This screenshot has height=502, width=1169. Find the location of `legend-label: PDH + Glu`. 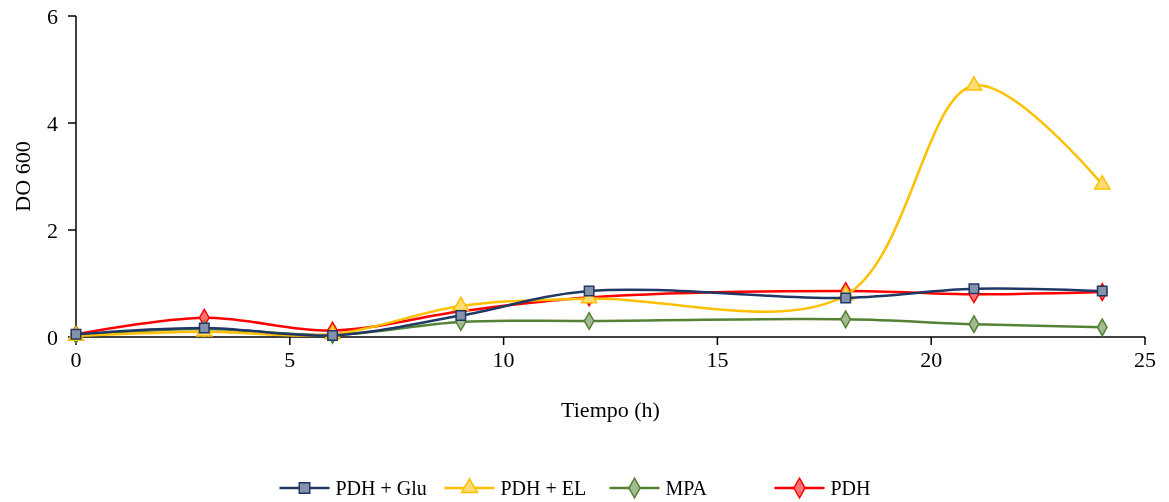

legend-label: PDH + Glu is located at coordinates (381, 488).